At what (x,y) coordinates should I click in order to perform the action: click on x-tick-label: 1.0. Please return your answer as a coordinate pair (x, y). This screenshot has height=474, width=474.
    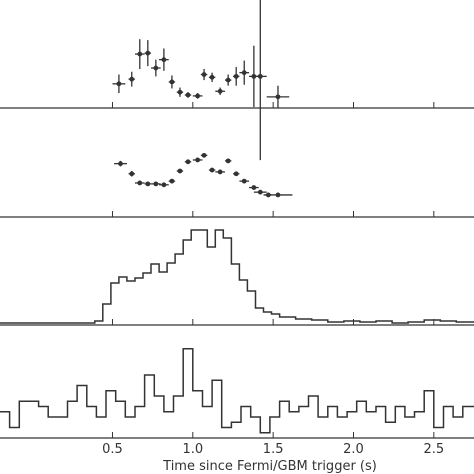
    Looking at the image, I should click on (192, 449).